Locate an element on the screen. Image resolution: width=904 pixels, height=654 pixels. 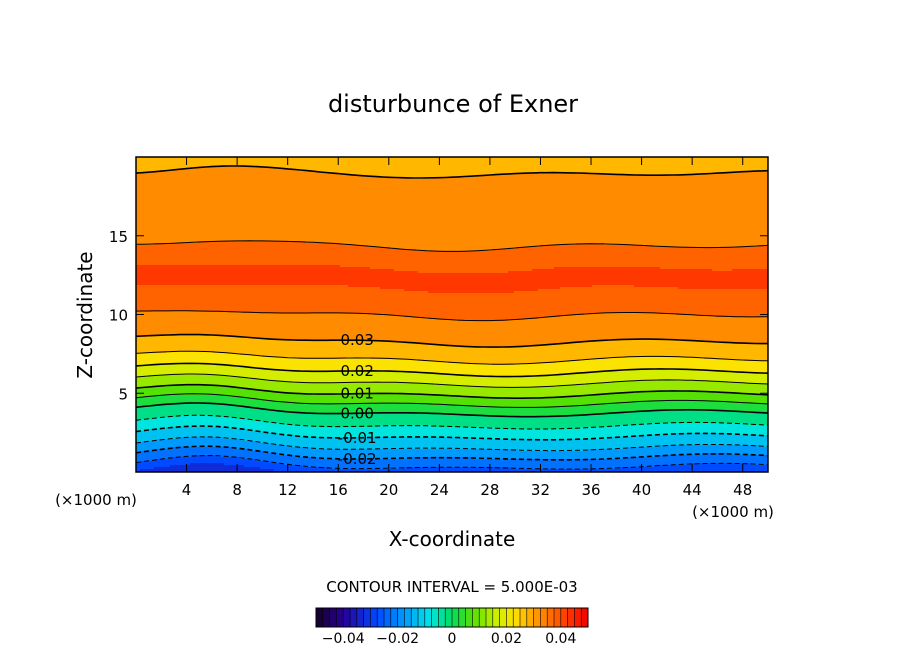
colorbar is located at coordinates (452, 617).